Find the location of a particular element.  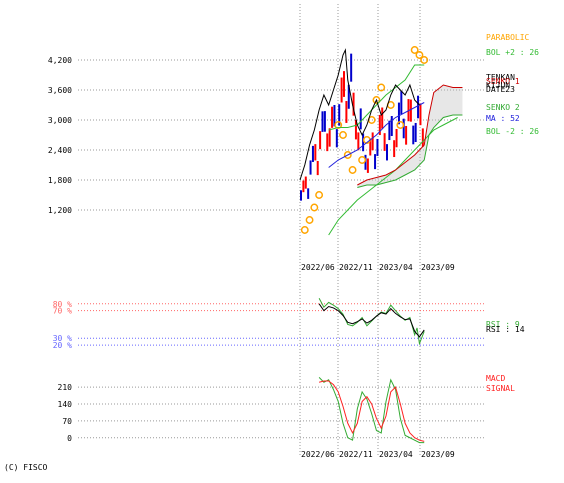

price-series-tenkan is located at coordinates (359, 114).